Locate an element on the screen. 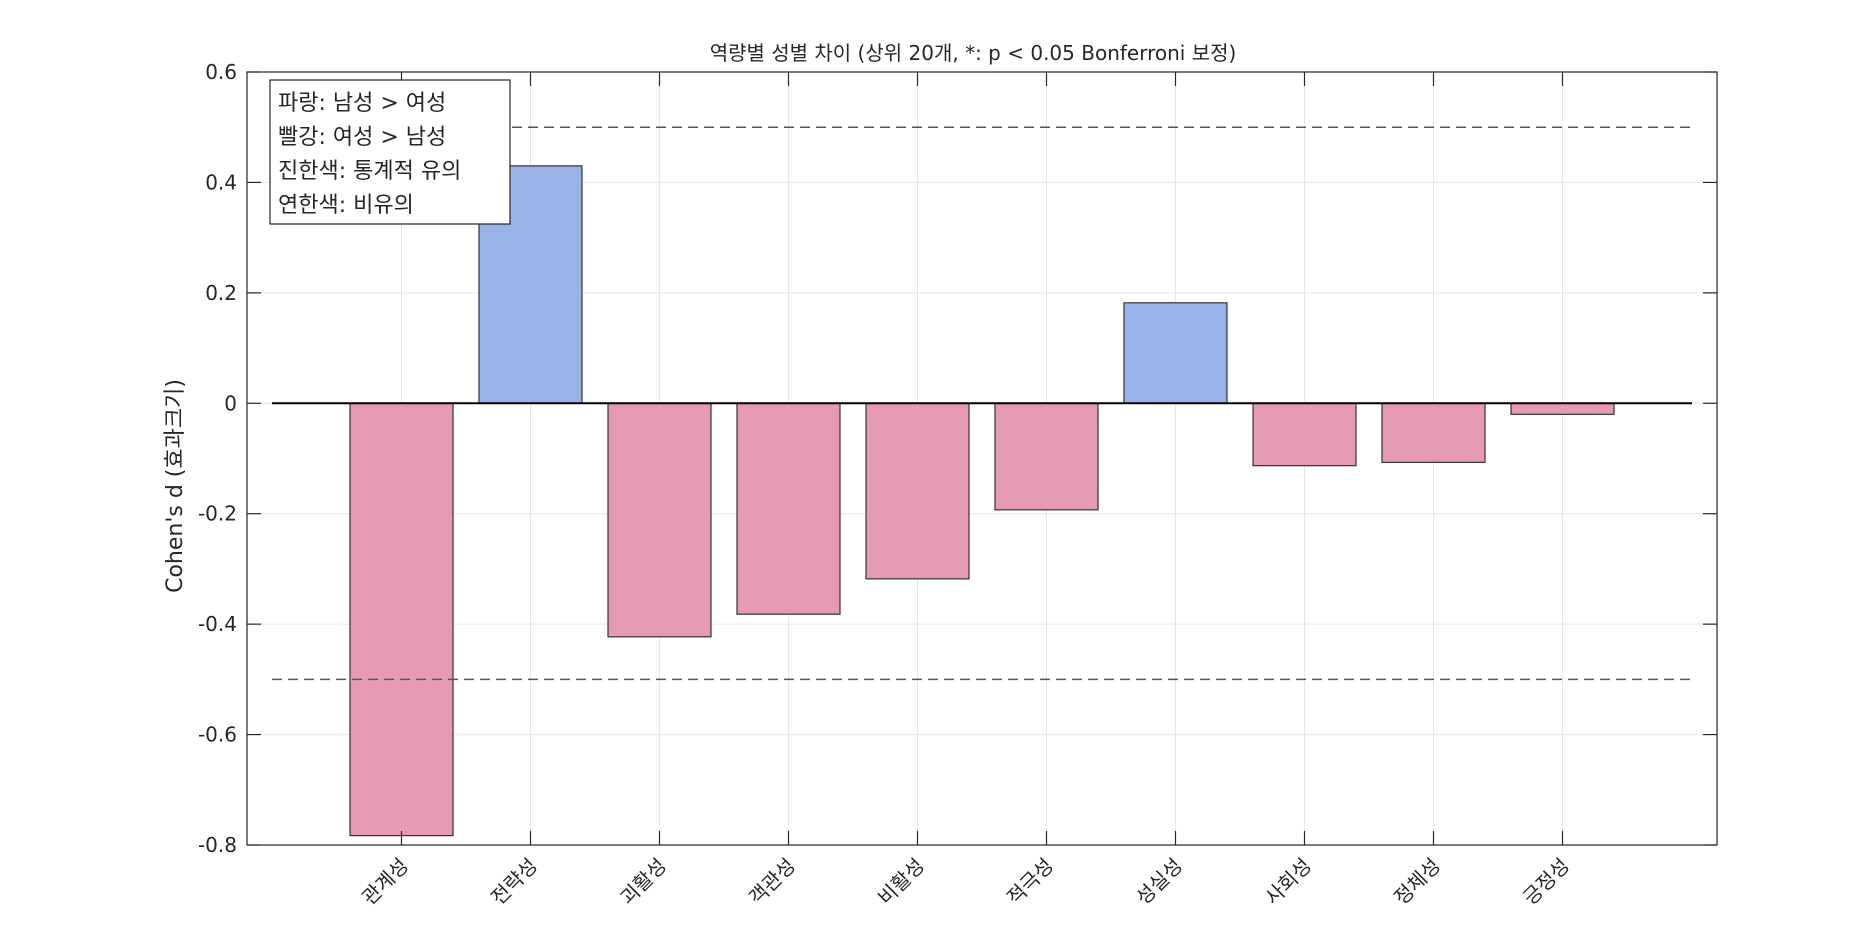 This screenshot has height=943, width=1875. x-tick-label: 괴활성 is located at coordinates (643, 882).